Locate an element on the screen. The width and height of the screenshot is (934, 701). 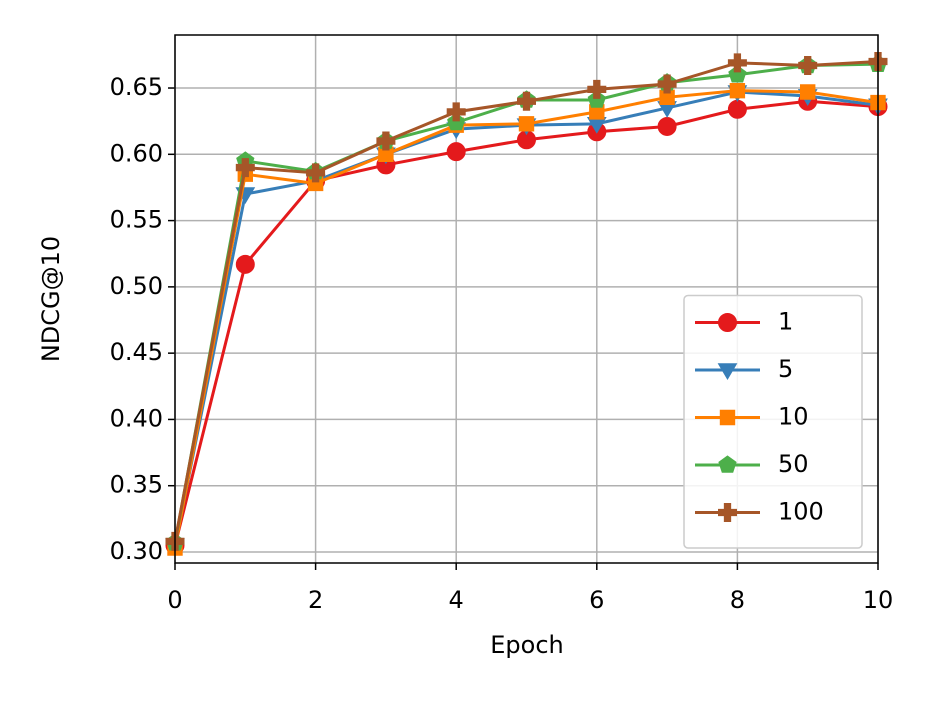
legend-label: 50 is located at coordinates (793, 464).